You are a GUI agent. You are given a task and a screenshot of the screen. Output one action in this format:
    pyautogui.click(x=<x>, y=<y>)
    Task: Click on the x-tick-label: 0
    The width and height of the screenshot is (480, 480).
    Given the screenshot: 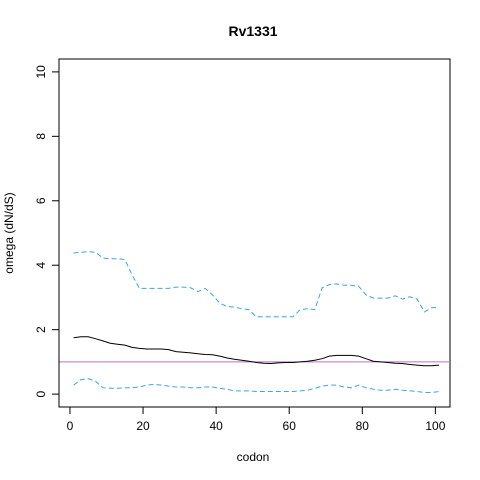 What is the action you would take?
    pyautogui.click(x=70, y=426)
    